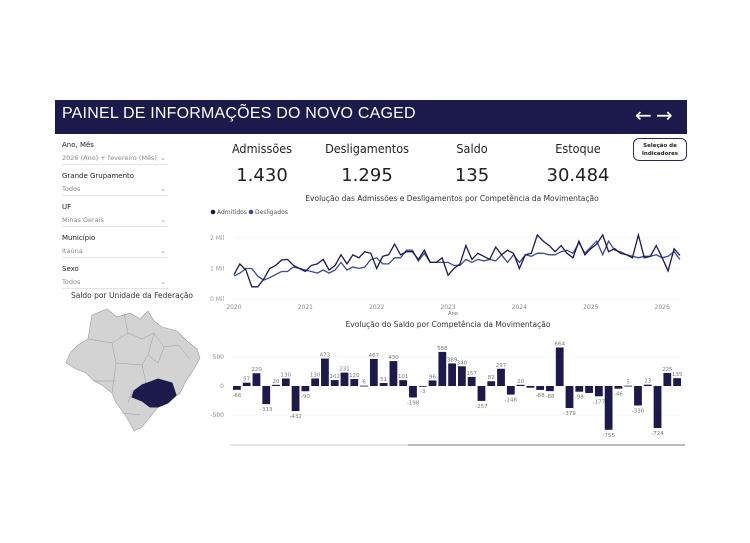  Describe the element at coordinates (569, 414) in the screenshot. I see `bar-data-label: -379` at that location.